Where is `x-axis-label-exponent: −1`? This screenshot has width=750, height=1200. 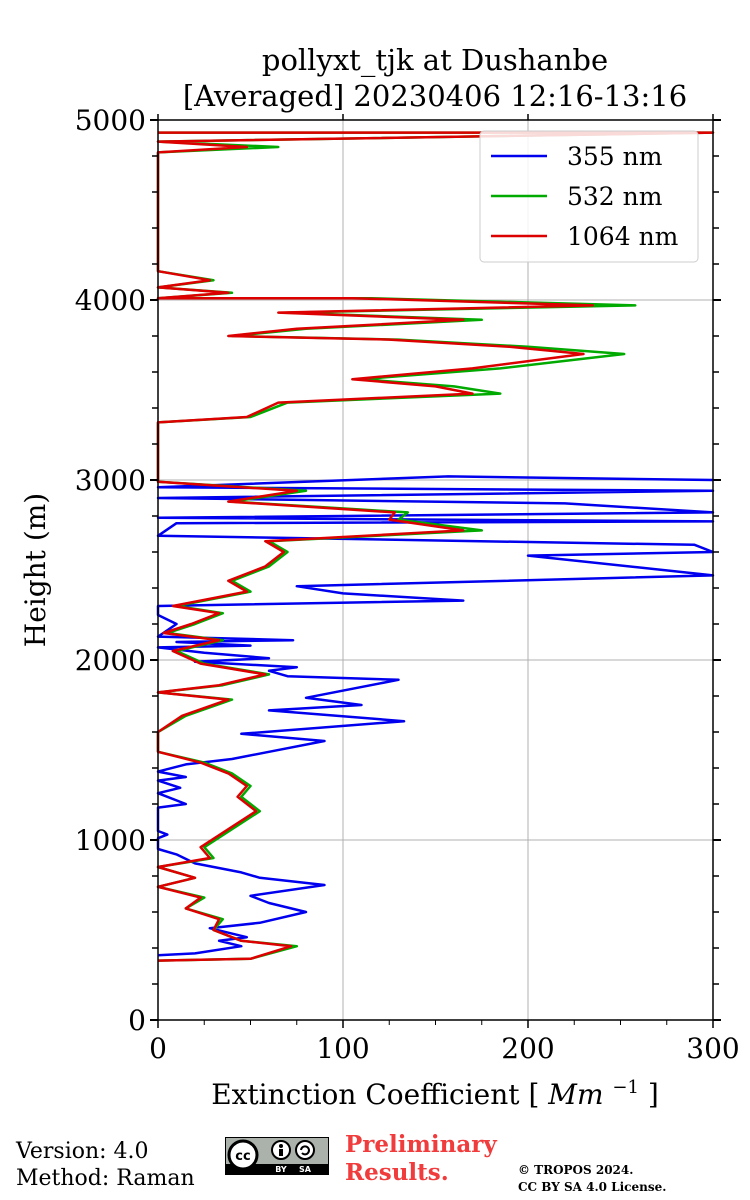 x-axis-label-exponent: −1 is located at coordinates (625, 1087).